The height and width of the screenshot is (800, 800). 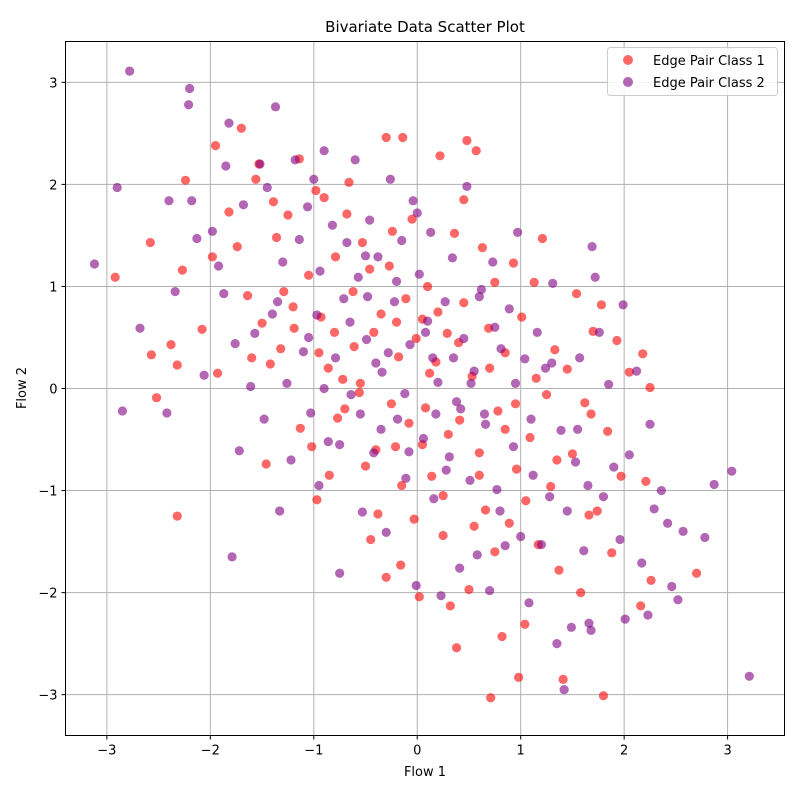 What do you see at coordinates (709, 83) in the screenshot?
I see `legend-label-class-2: Edge Pair Class 2` at bounding box center [709, 83].